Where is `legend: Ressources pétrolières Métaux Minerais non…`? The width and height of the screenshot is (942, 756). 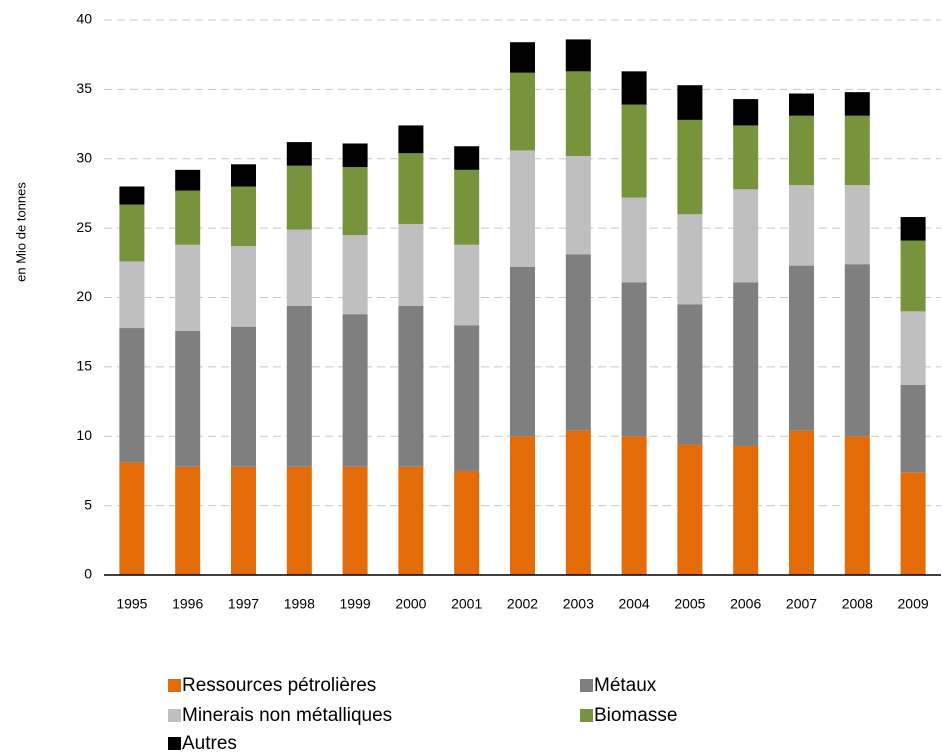 legend: Ressources pétrolières Métaux Minerais non… is located at coordinates (422, 714).